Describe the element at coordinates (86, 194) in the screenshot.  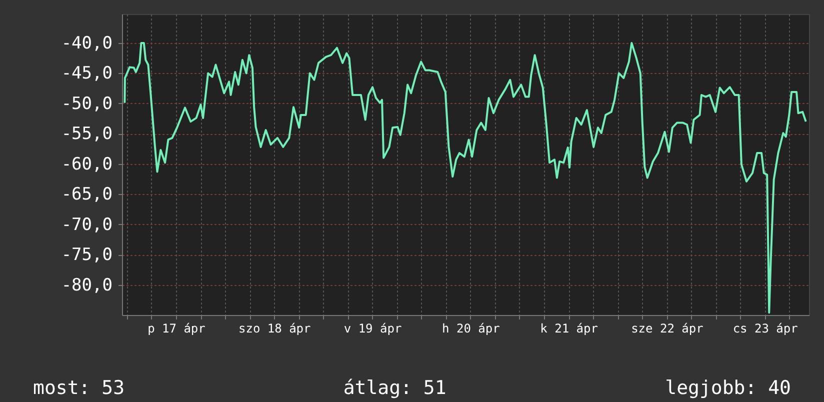
I see `y-tick-label: -65,0` at that location.